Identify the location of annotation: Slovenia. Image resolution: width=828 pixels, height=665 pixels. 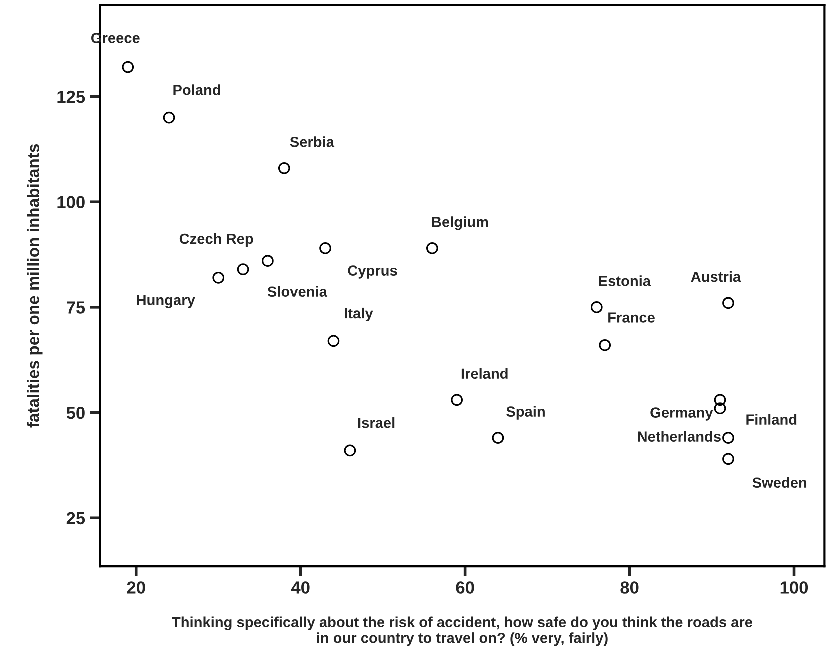
(298, 292).